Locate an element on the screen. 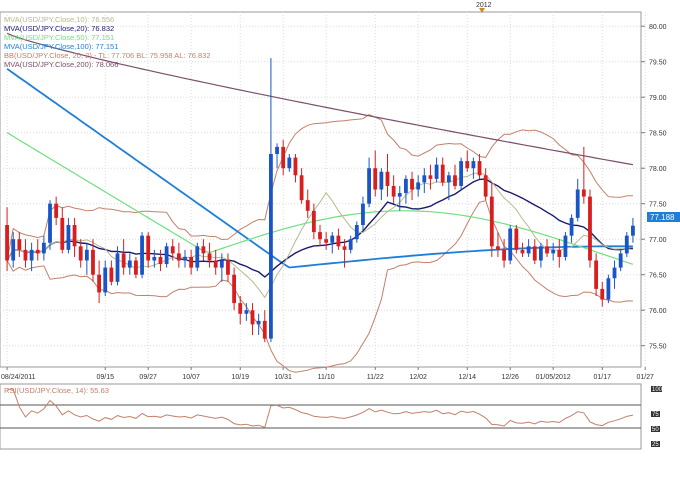 This screenshot has width=680, height=477. rsi-label: RSI(USD/JPY.Close, 14): 55.63 is located at coordinates (56, 390).